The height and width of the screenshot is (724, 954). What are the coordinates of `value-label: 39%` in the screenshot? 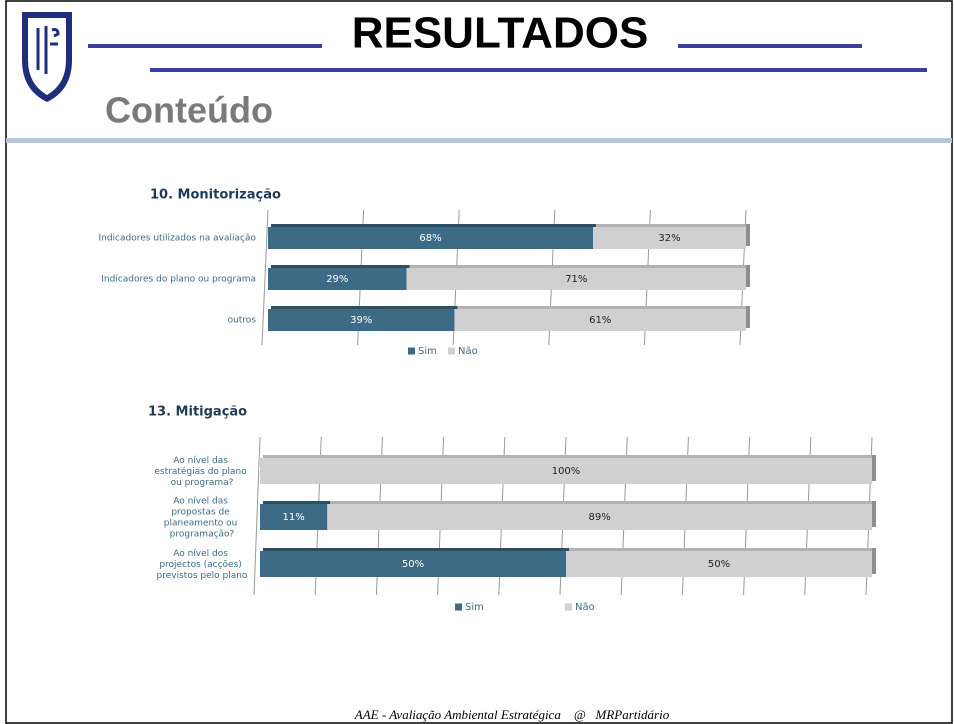 It's located at (361, 320).